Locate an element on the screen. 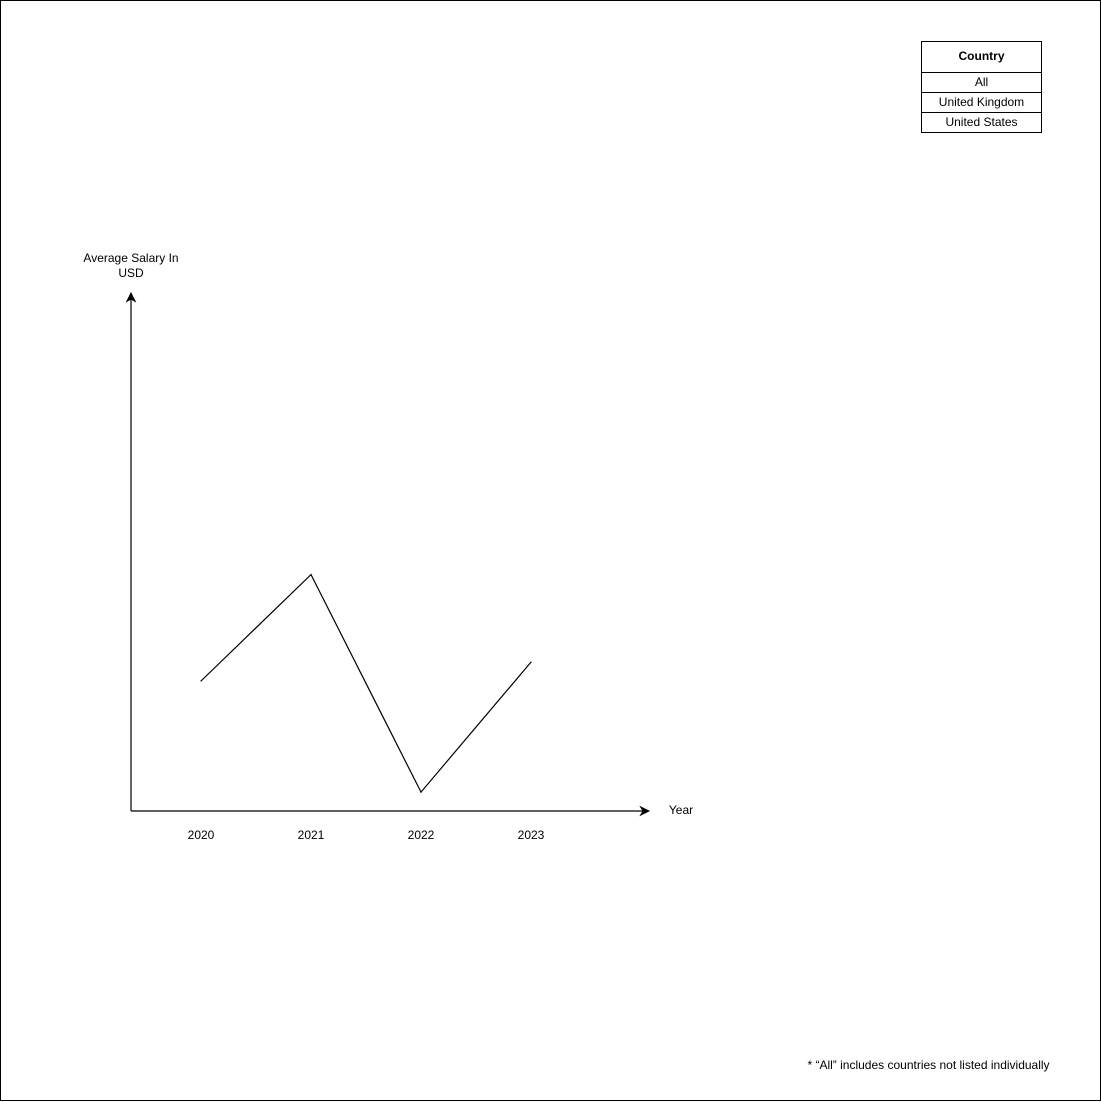 This screenshot has width=1101, height=1102. series-group is located at coordinates (366, 683).